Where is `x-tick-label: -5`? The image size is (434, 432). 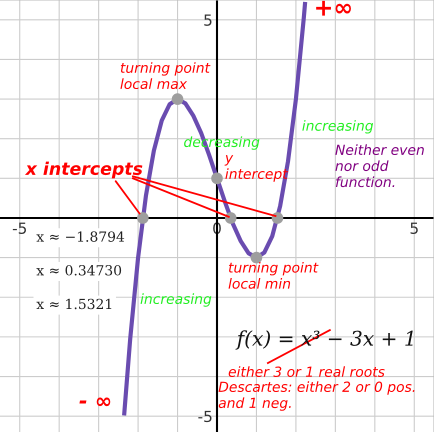
x-tick-label: -5 is located at coordinates (19, 228).